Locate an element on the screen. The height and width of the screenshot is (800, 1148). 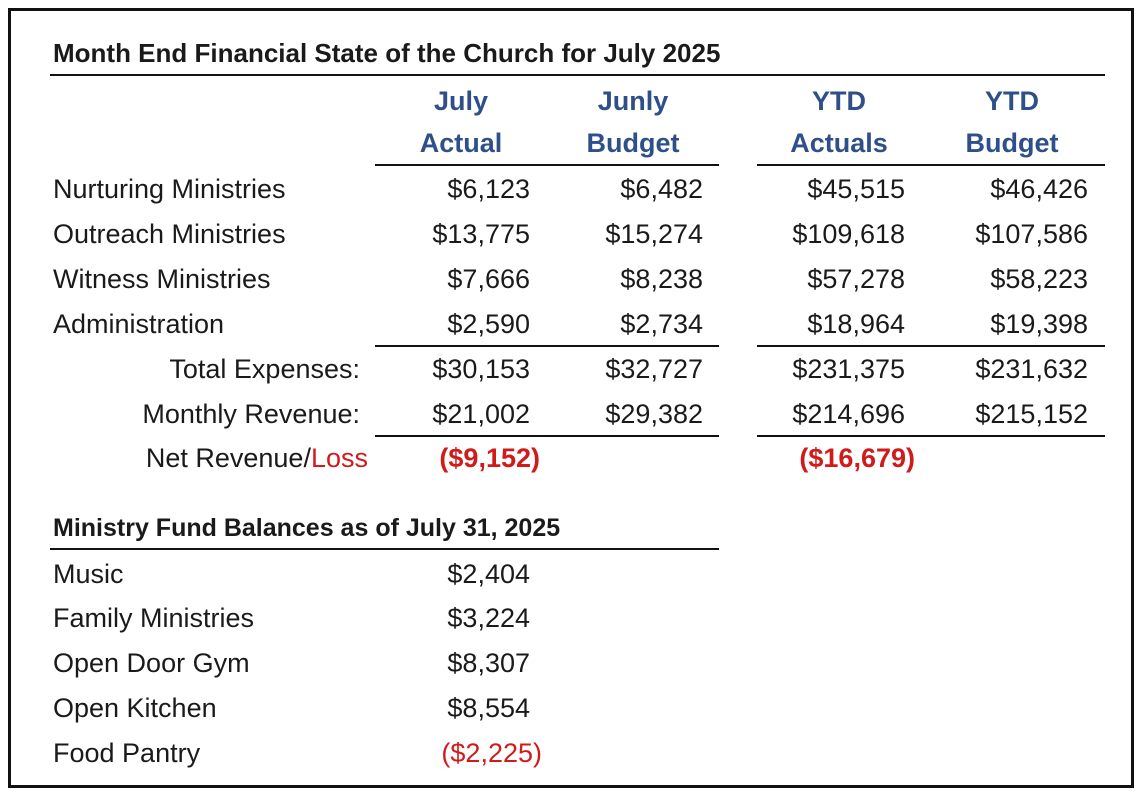
header-ytd-actuals-line2: Actuals is located at coordinates (839, 143).